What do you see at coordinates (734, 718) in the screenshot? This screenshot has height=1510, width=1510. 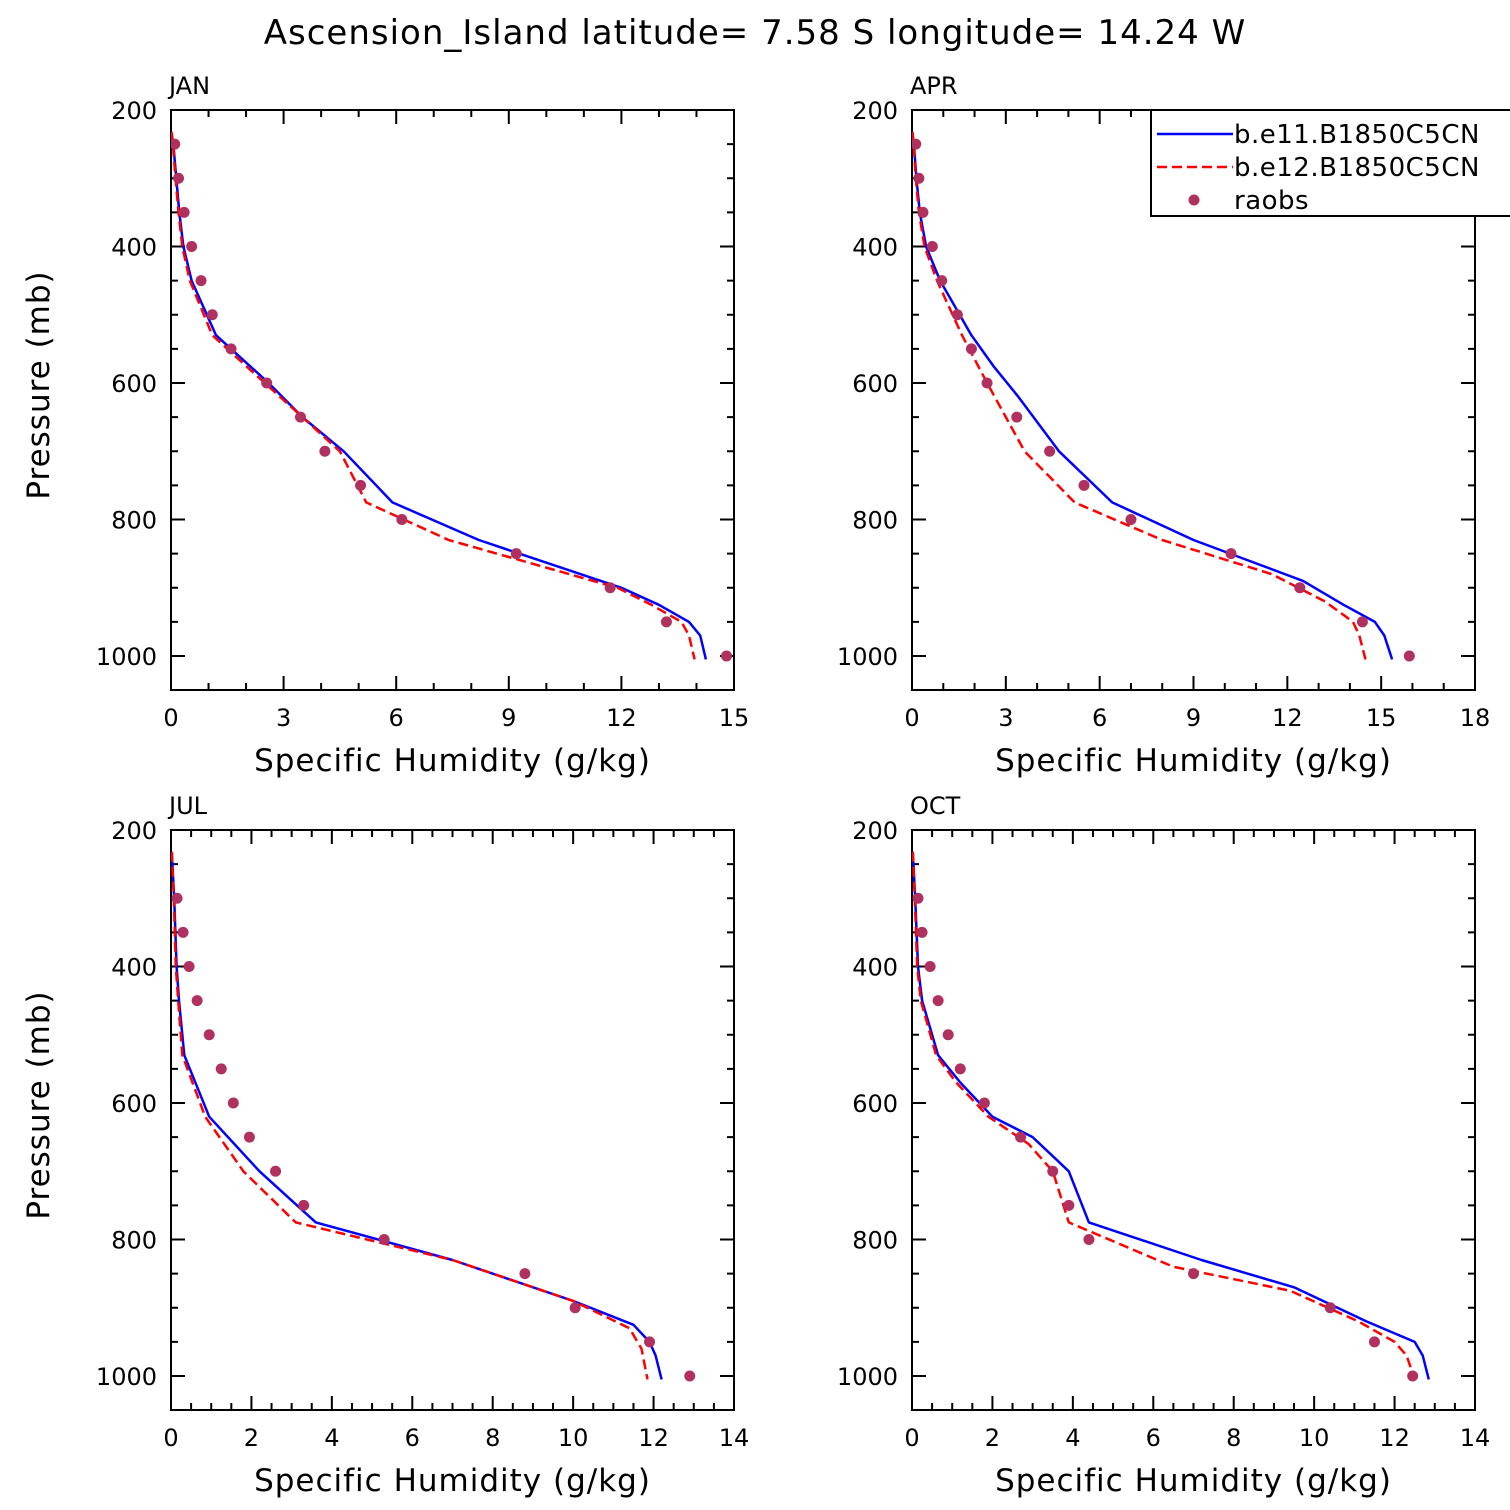 I see `x-tick-label: 15` at bounding box center [734, 718].